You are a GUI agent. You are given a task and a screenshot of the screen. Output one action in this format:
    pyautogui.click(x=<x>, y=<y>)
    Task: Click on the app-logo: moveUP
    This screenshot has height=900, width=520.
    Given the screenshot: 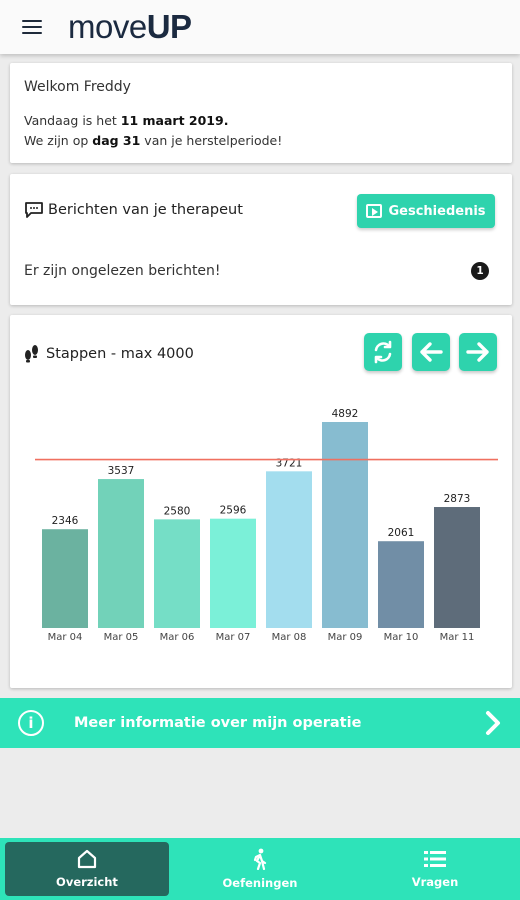 What is the action you would take?
    pyautogui.click(x=130, y=26)
    